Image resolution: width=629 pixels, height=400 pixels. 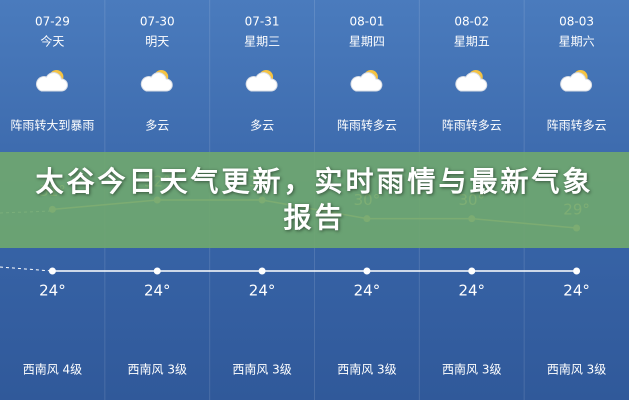 What do you see at coordinates (577, 42) in the screenshot?
I see `weekday: 星期六` at bounding box center [577, 42].